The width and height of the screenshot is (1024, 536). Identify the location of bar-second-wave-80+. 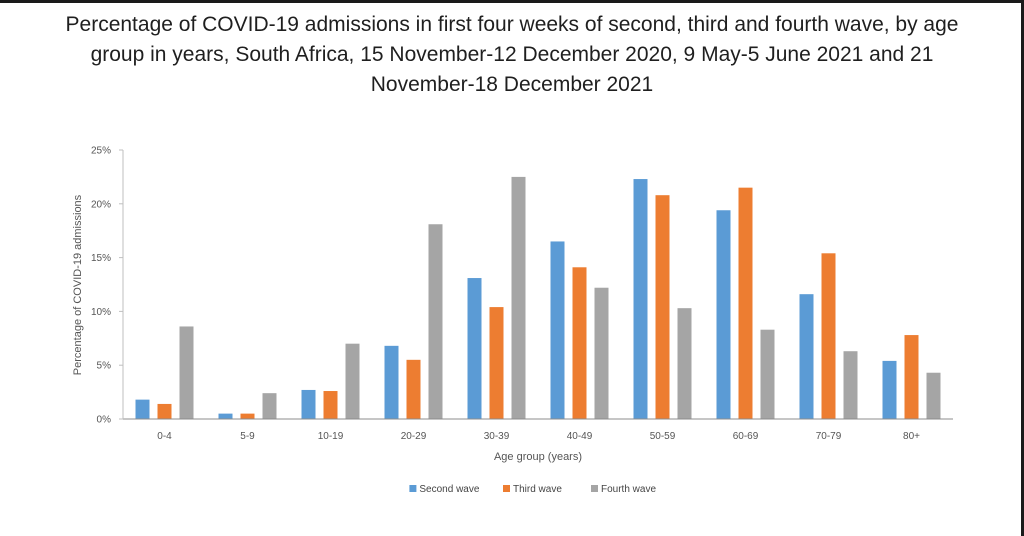
(889, 389).